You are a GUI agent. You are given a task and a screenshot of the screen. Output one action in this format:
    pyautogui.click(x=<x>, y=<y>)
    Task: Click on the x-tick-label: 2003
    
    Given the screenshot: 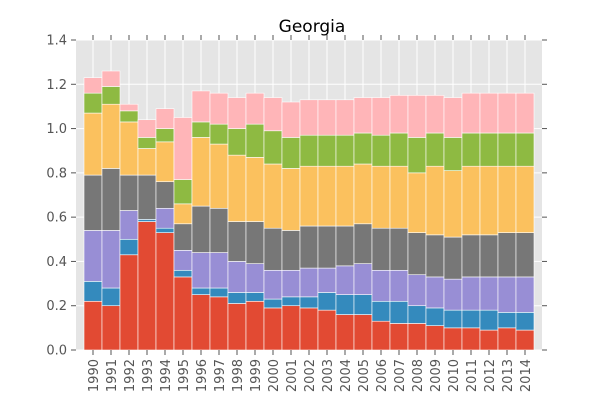 What is the action you would take?
    pyautogui.click(x=328, y=375)
    